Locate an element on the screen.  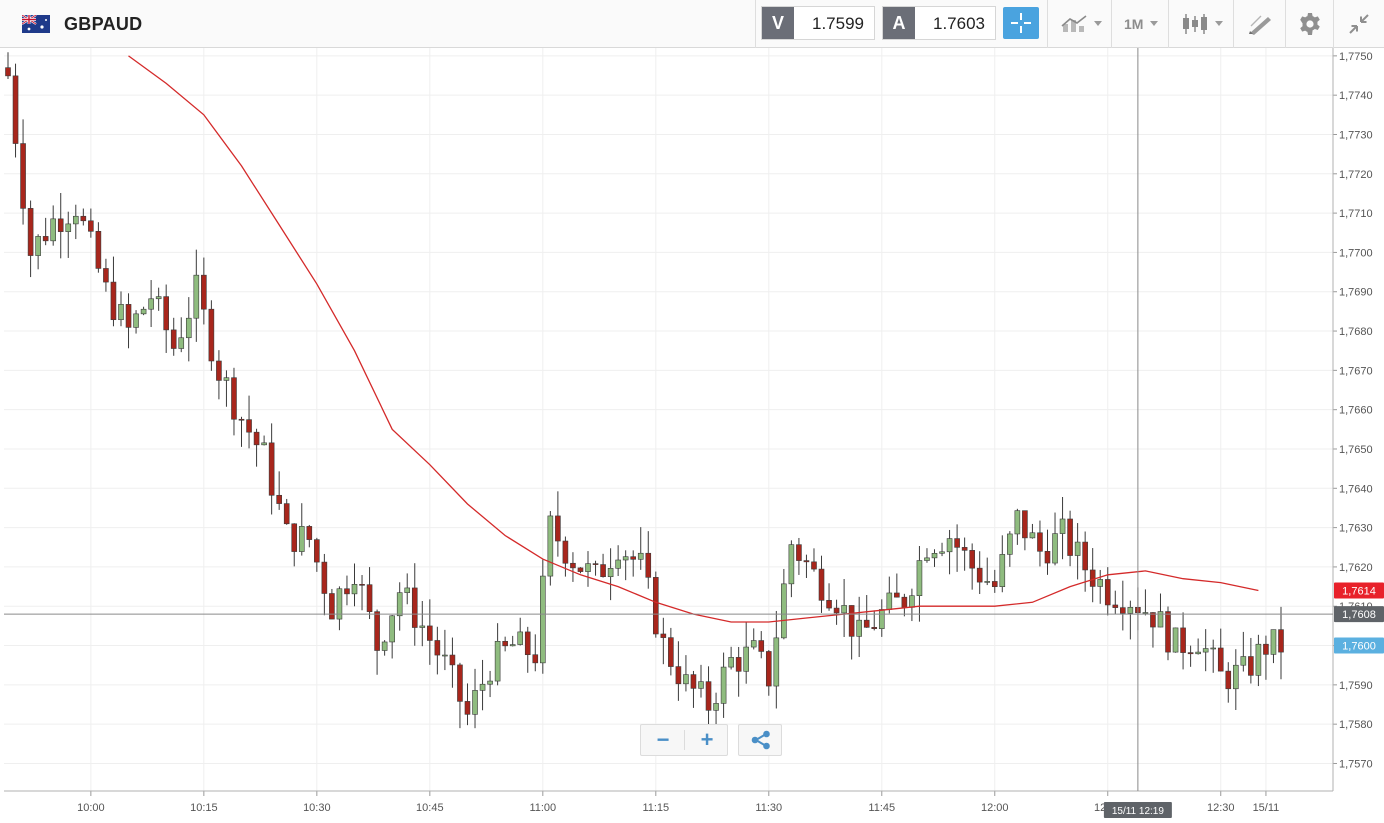
price-tick-label: 1,7670 is located at coordinates (1356, 371).